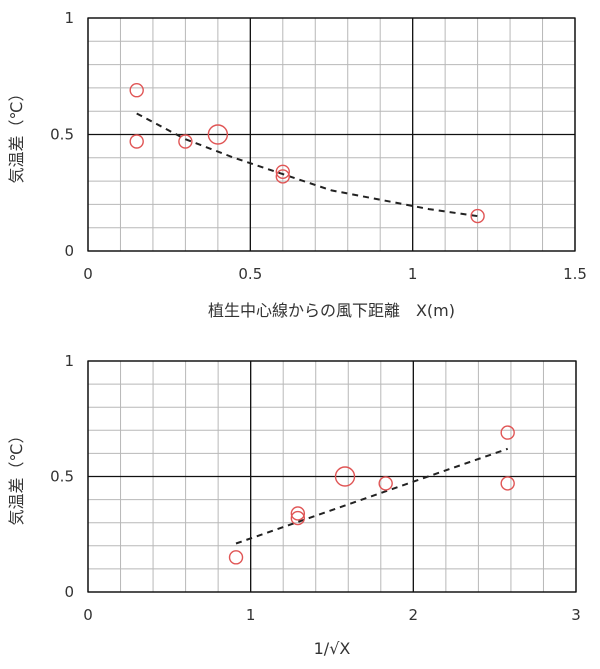  What do you see at coordinates (575, 274) in the screenshot?
I see `x-tick-label: 1.5` at bounding box center [575, 274].